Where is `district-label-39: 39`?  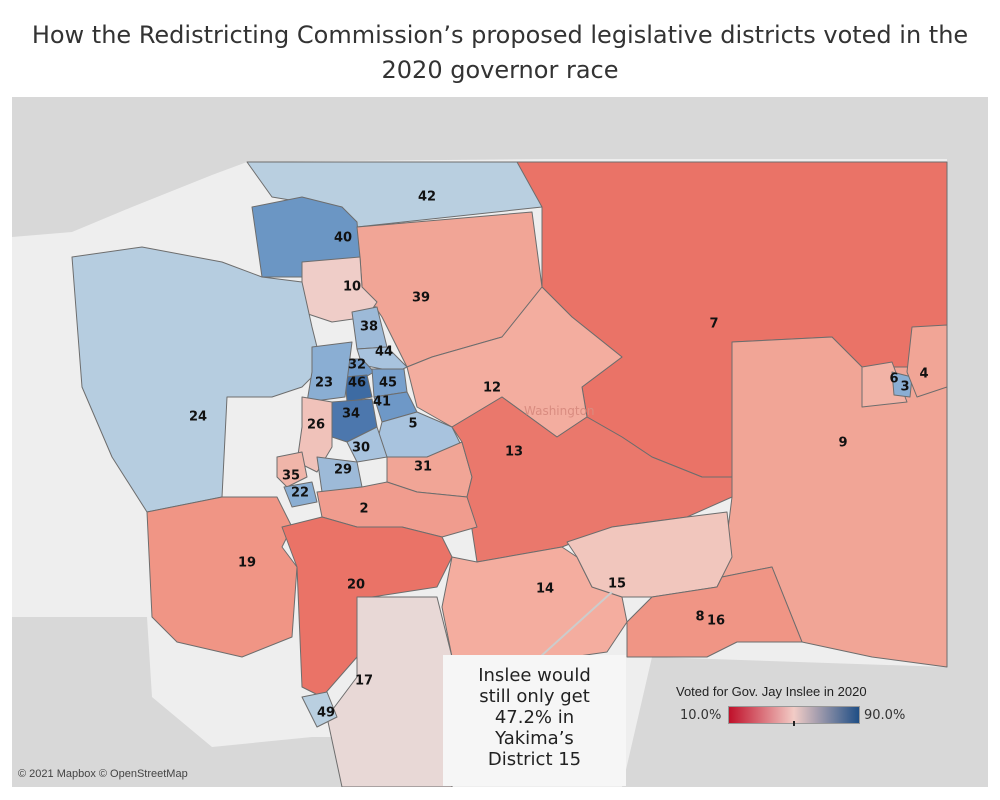 district-label-39: 39 is located at coordinates (421, 298).